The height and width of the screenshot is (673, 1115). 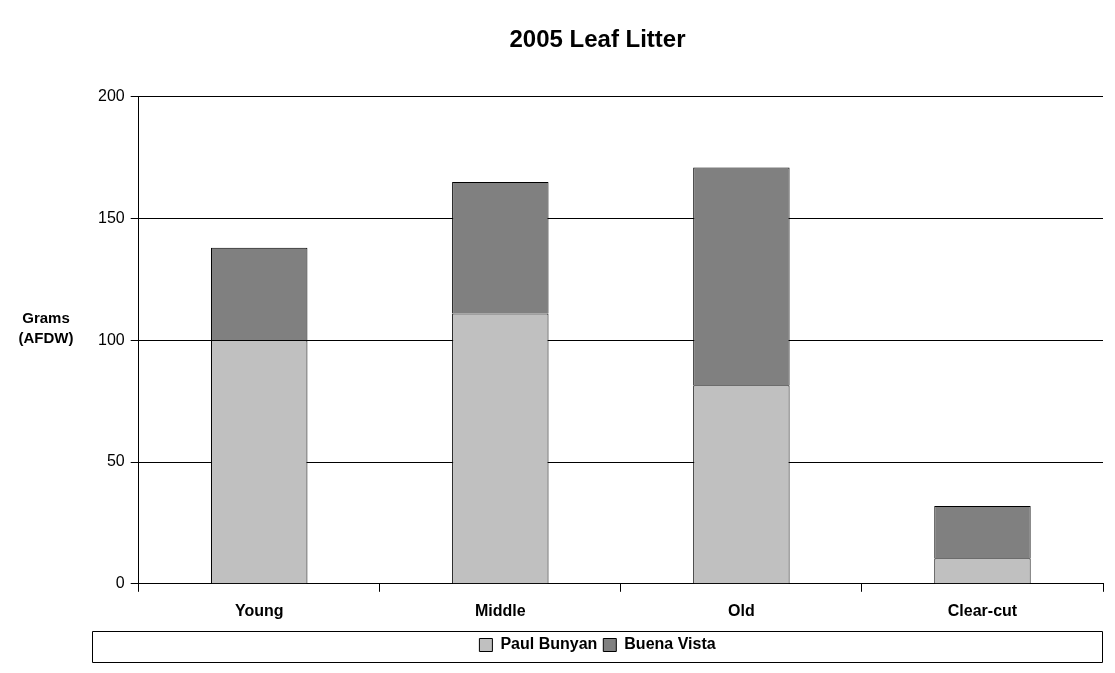 I want to click on x-tick-label: Middle, so click(x=500, y=610).